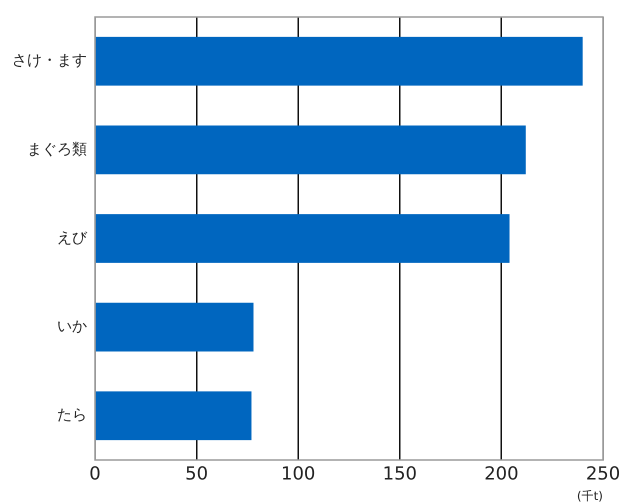 The height and width of the screenshot is (504, 633). Describe the element at coordinates (57, 149) in the screenshot. I see `y-tick-label: まぐろ類` at that location.